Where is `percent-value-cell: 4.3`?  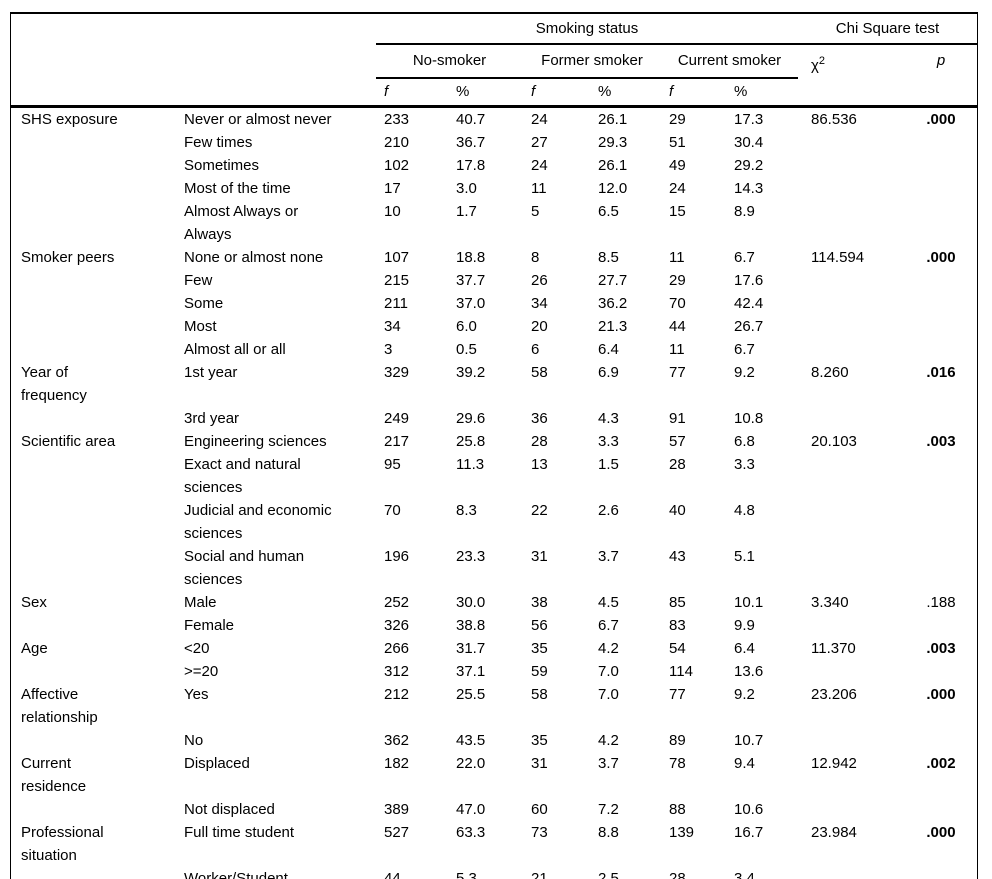
percent-value-cell: 4.3 is located at coordinates (608, 418).